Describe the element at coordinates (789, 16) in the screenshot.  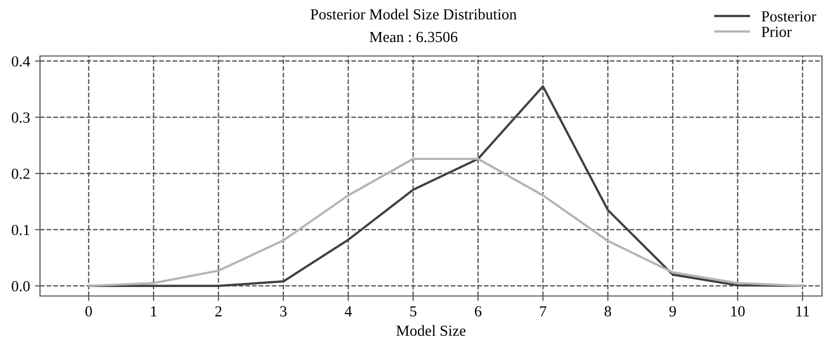
I see `legend-label: Posterior` at that location.